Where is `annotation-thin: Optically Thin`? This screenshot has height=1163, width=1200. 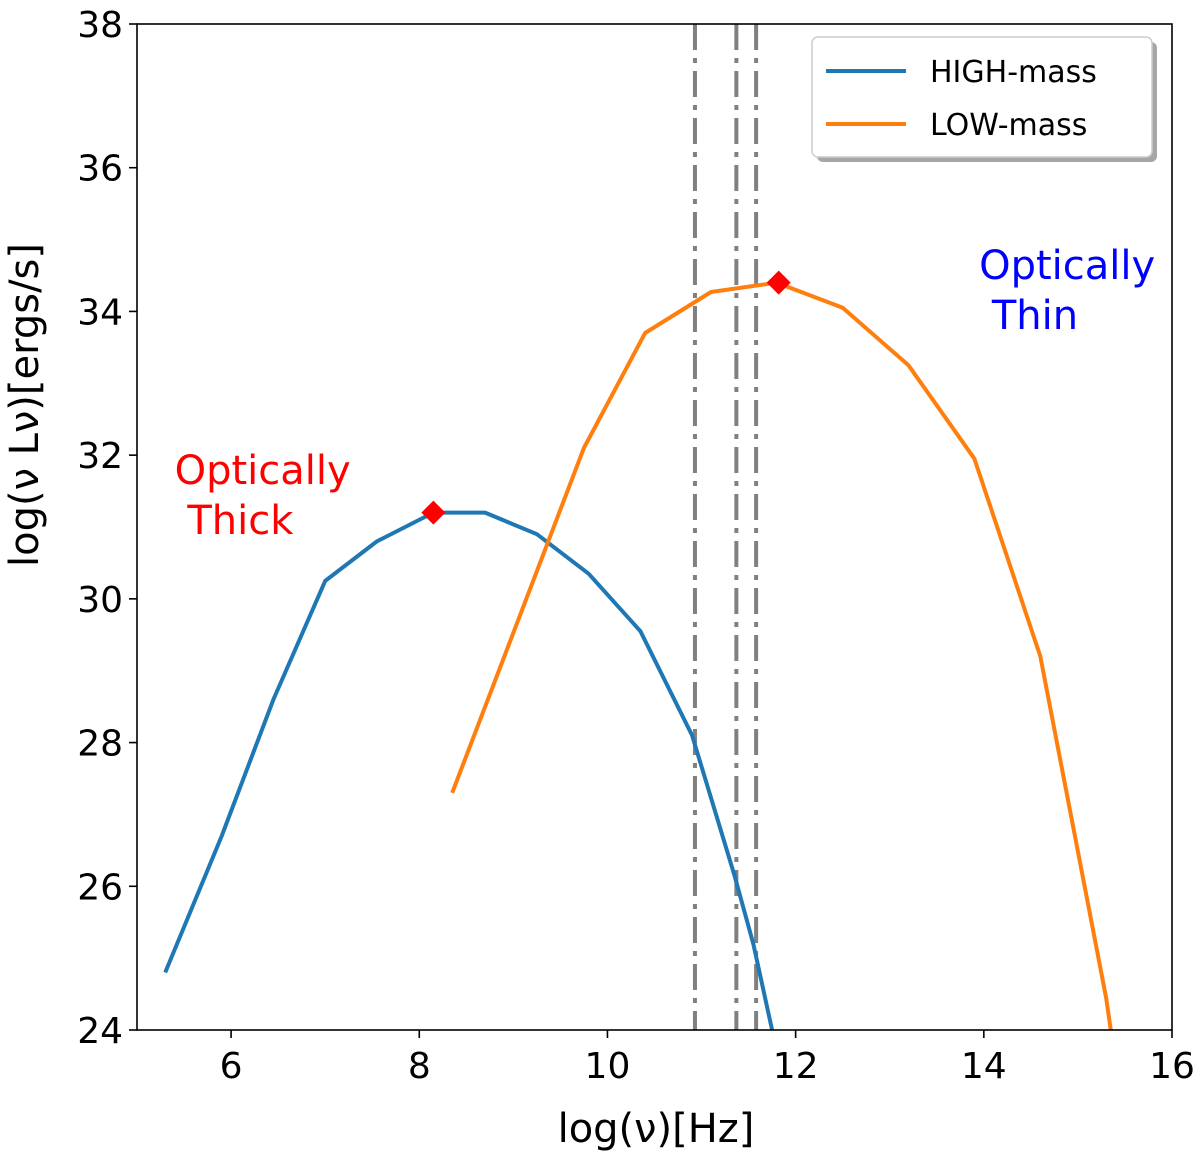 annotation-thin: Optically Thin is located at coordinates (1067, 291).